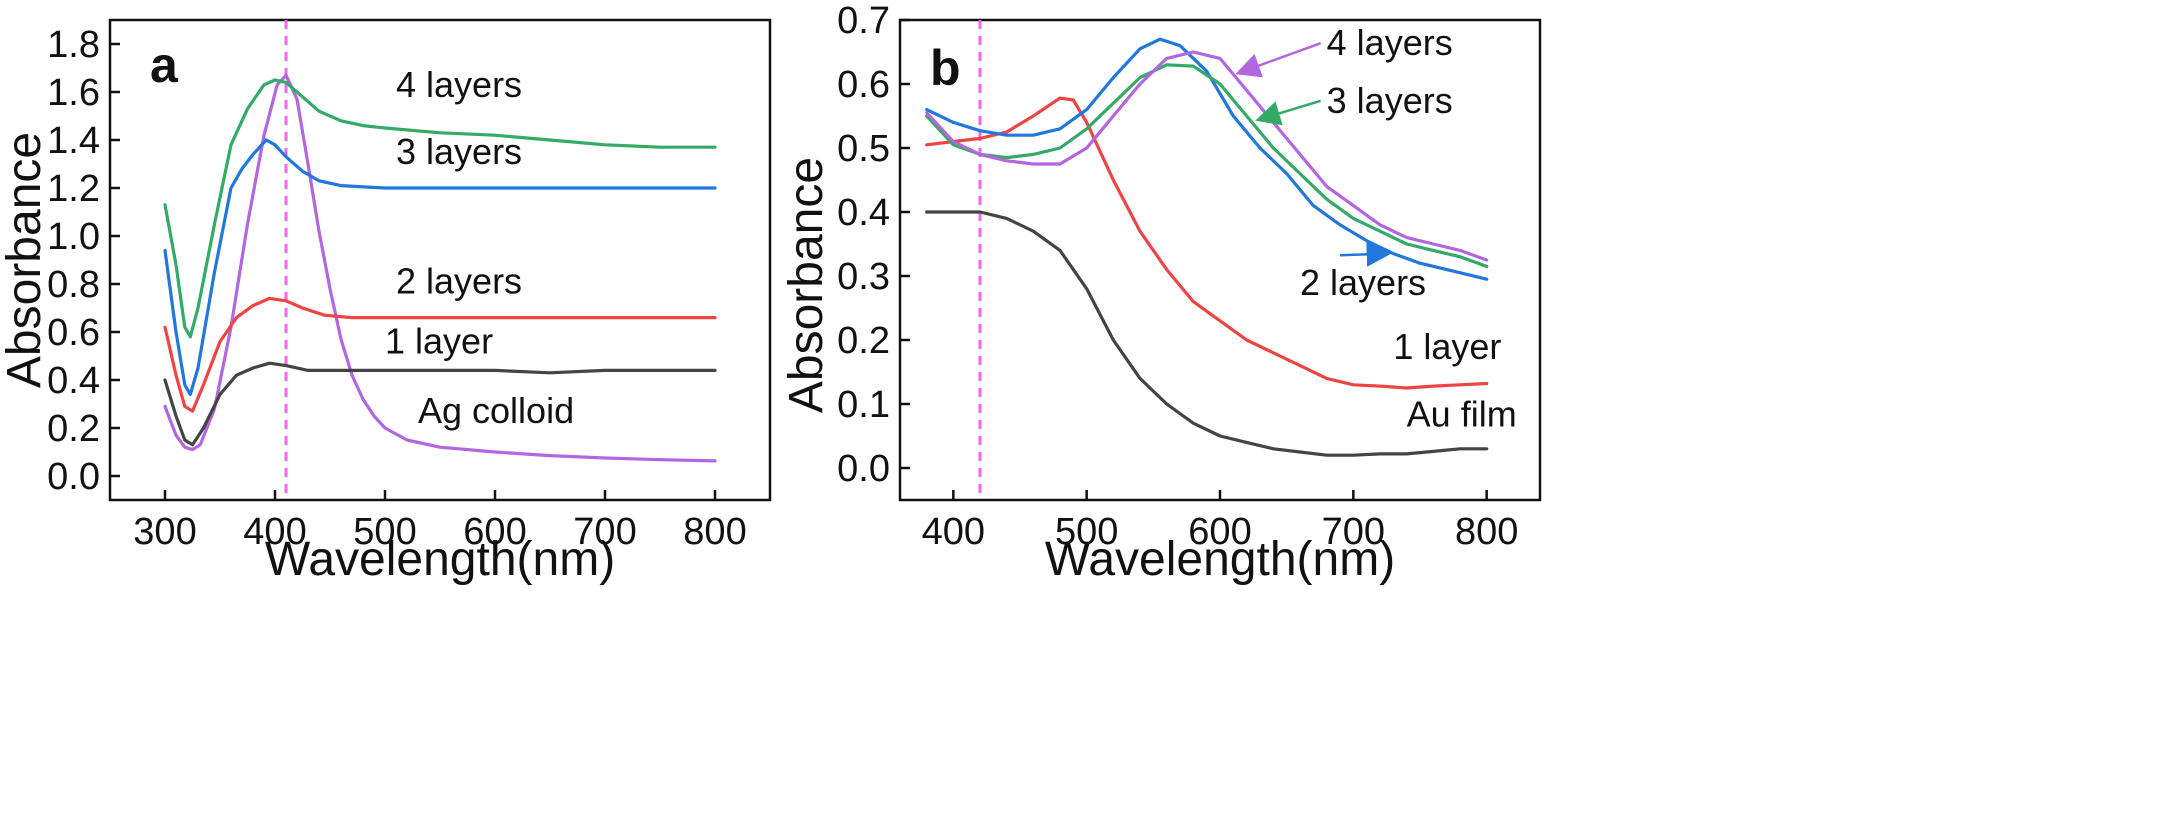 The image size is (2164, 816). I want to click on panel-b-arrow-4-layers, so click(1278, 60).